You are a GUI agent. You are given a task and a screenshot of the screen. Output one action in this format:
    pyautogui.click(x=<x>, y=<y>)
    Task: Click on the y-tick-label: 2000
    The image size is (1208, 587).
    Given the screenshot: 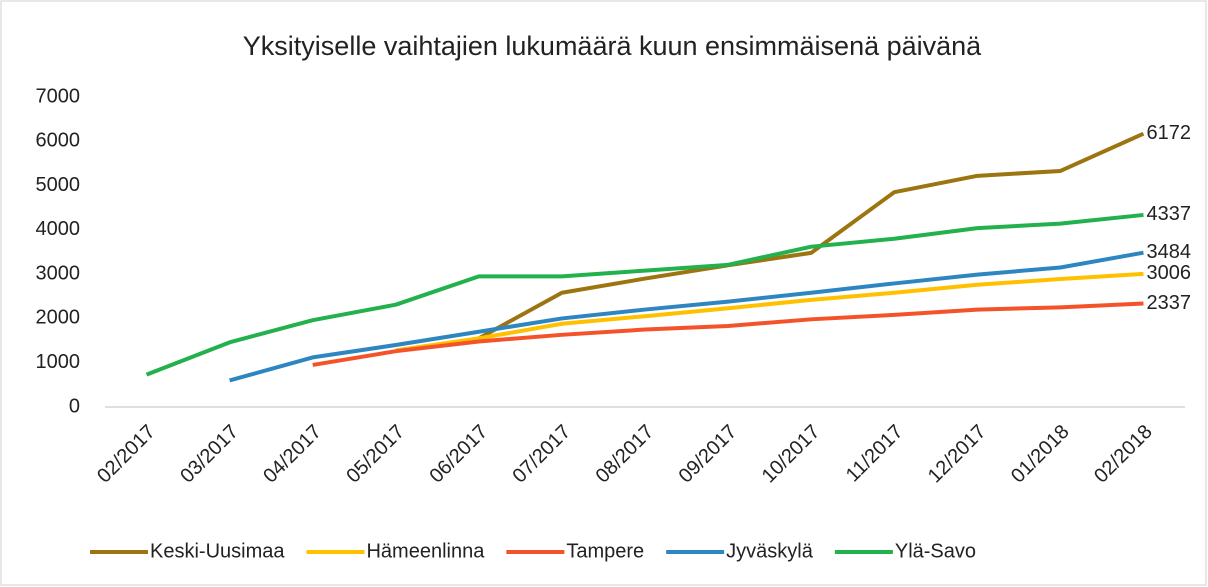 What is the action you would take?
    pyautogui.click(x=58, y=318)
    